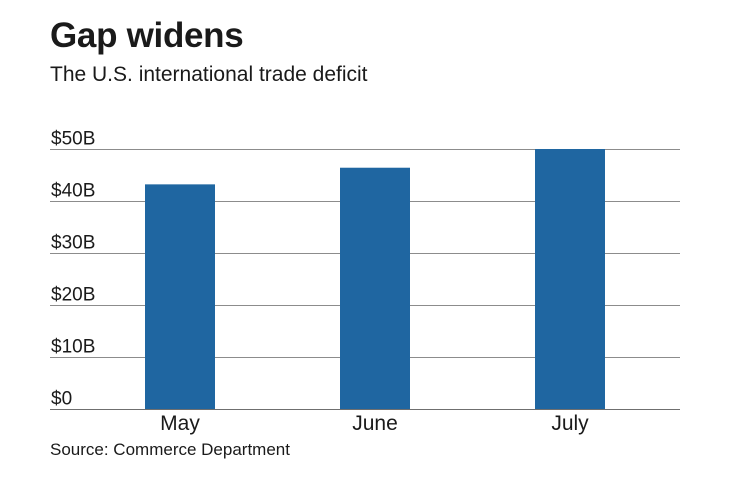 This screenshot has width=740, height=482. I want to click on chart-subtitle: The U.S. international trade deficit, so click(209, 74).